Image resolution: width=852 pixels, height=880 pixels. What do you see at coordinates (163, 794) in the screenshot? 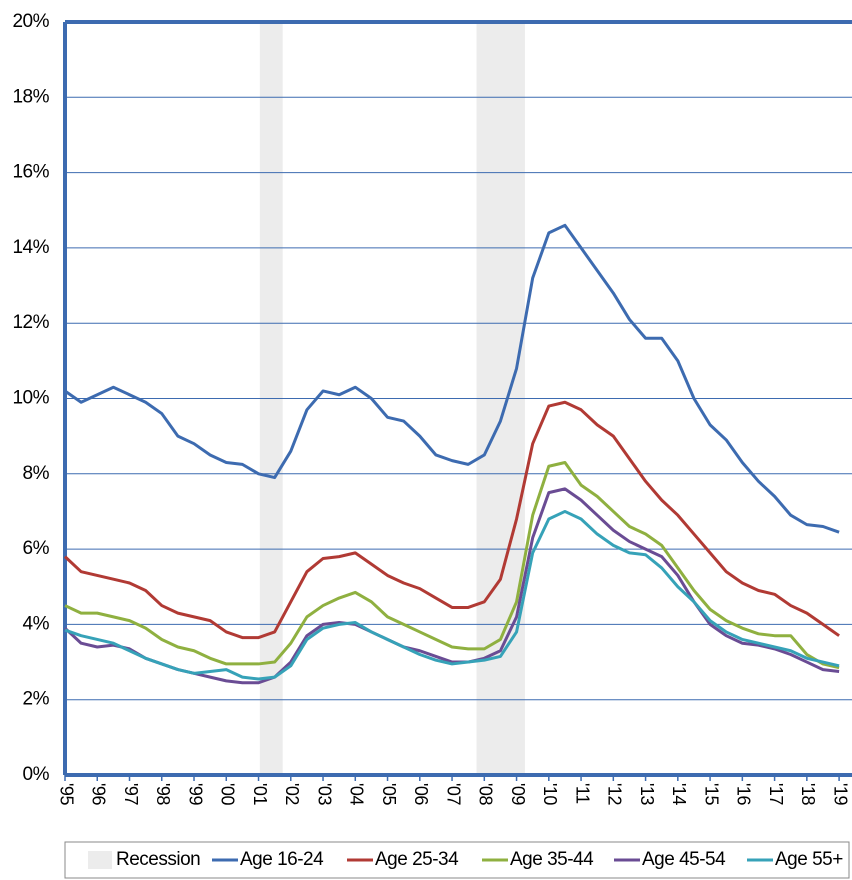
I see `x-tick-label: '98` at bounding box center [163, 794].